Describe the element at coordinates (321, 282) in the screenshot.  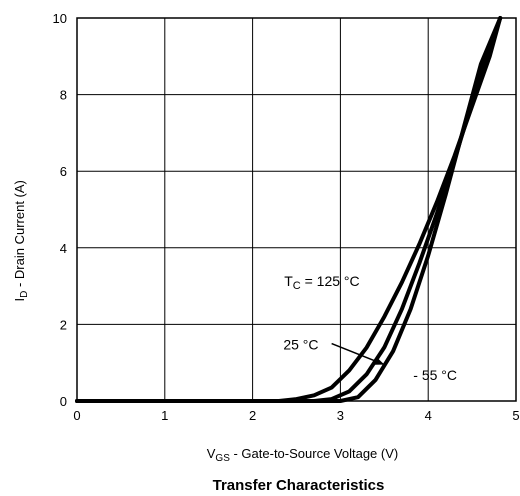
I see `tc-125-label: TC = 125 °C` at that location.